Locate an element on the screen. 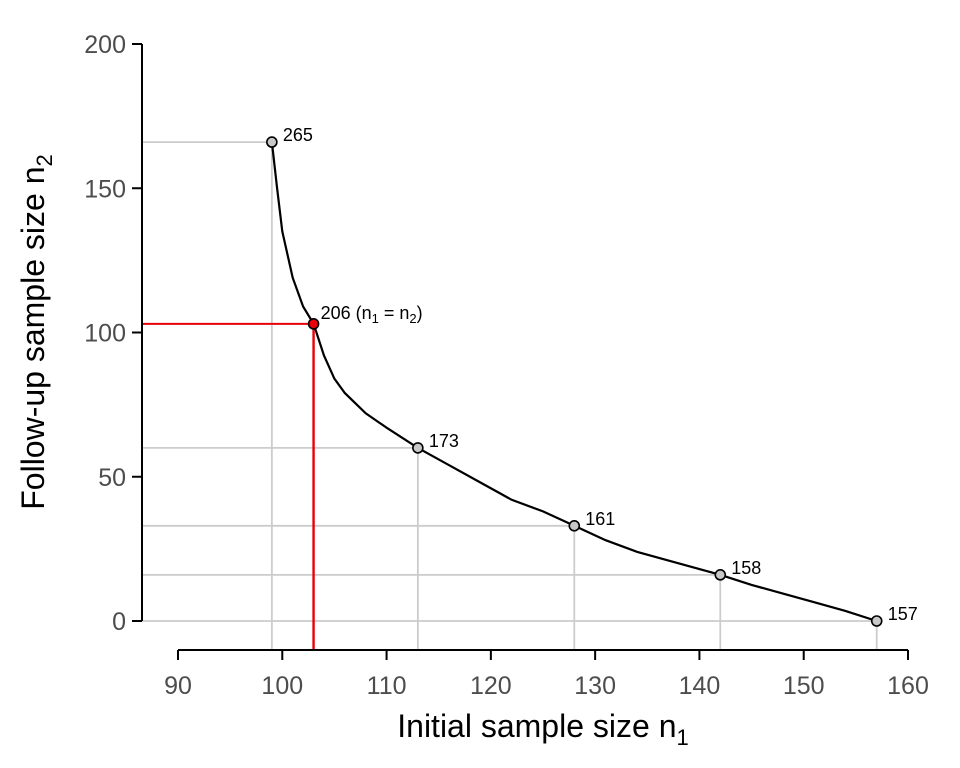  data-label: 161 is located at coordinates (600, 519).